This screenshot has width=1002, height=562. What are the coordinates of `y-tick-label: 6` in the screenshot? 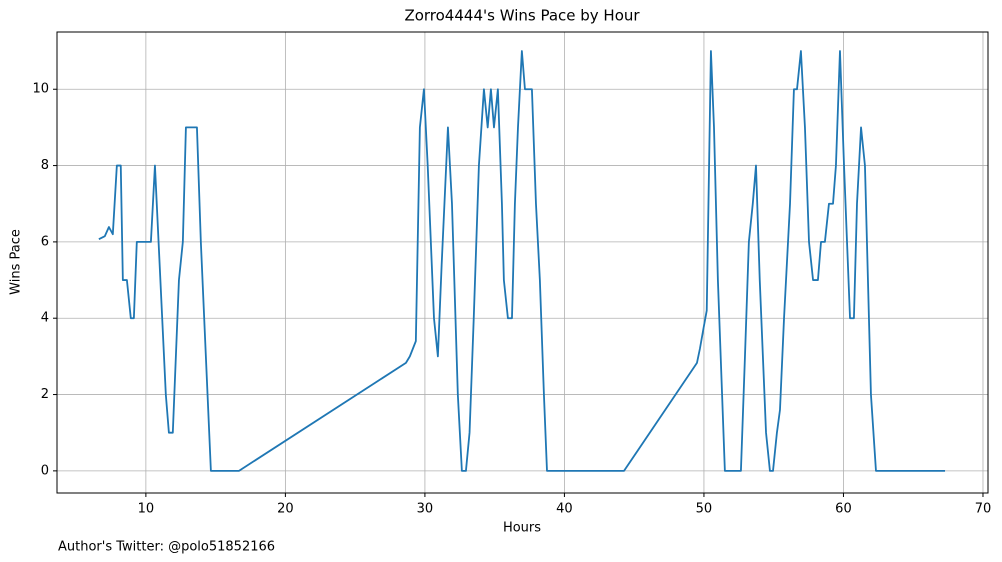 It's located at (45, 241).